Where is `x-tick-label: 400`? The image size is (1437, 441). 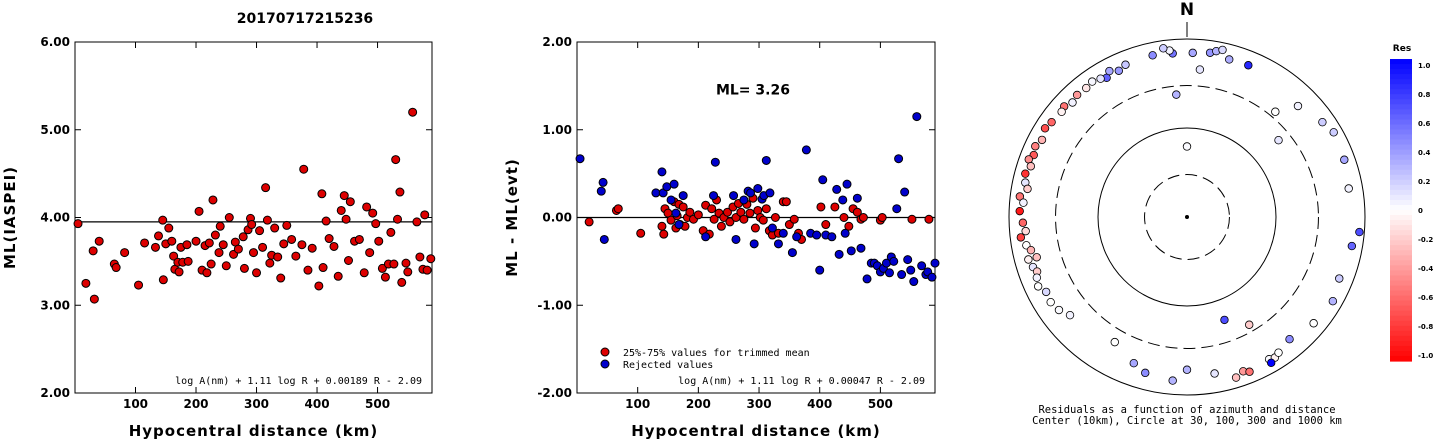 x-tick-label: 400 is located at coordinates (317, 404).